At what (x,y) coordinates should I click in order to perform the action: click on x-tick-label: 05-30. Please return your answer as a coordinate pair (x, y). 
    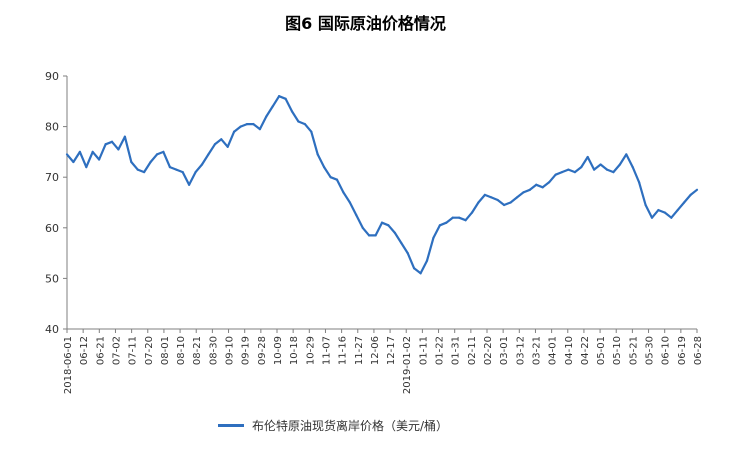
    Looking at the image, I should click on (650, 350).